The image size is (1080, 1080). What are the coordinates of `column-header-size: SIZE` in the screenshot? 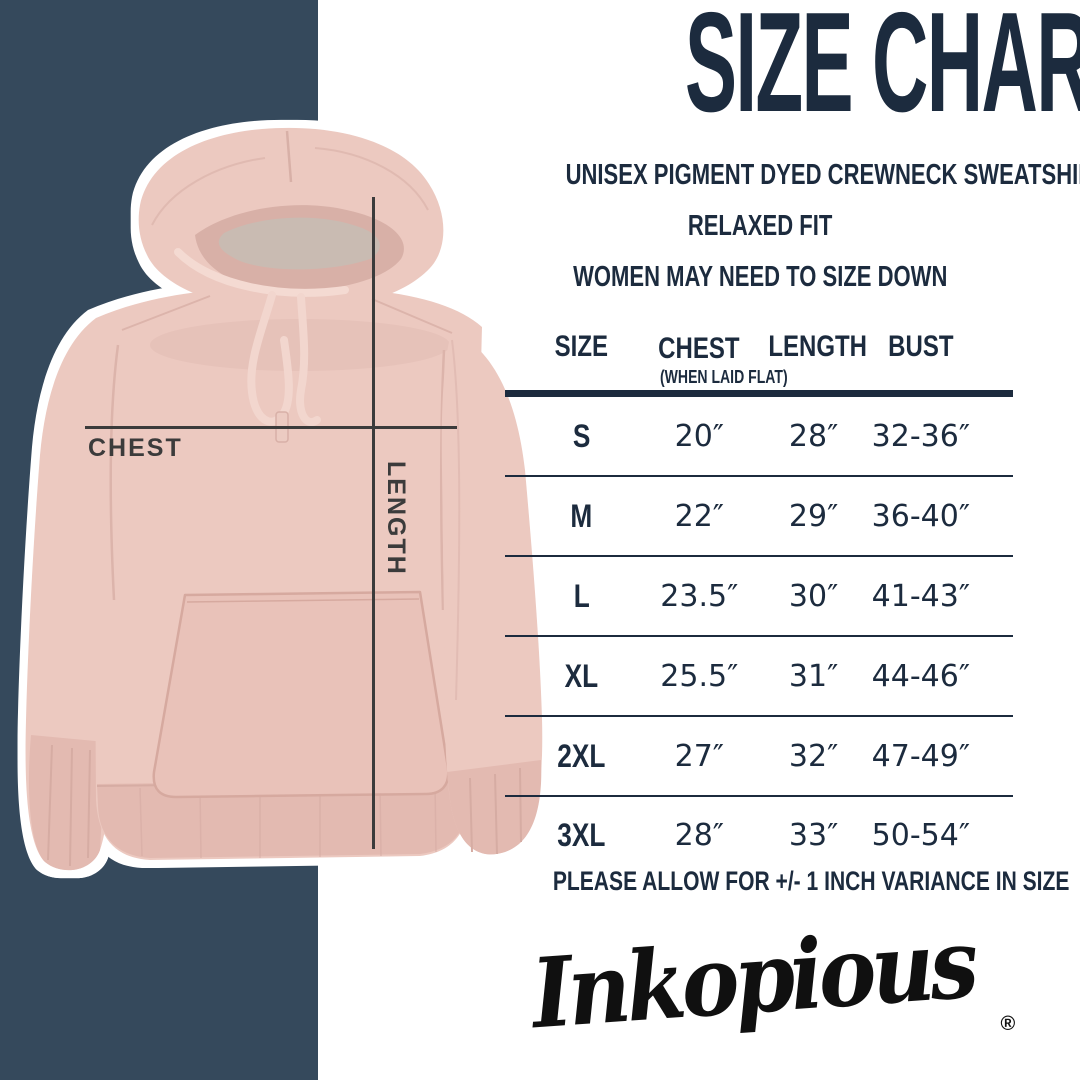 It's located at (581, 346).